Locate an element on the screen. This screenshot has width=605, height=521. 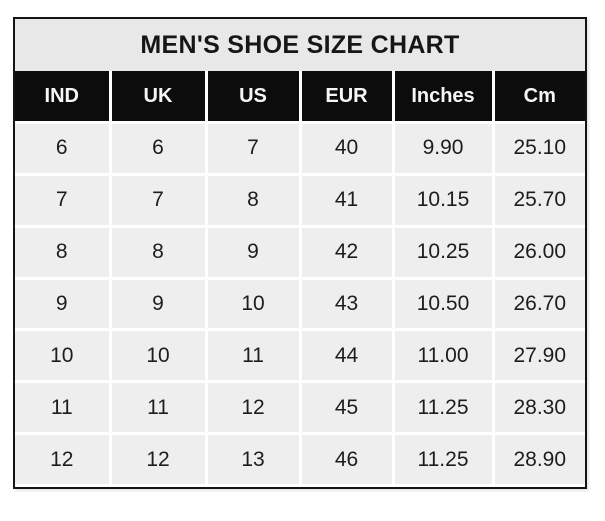
cell-ind: 8 is located at coordinates (62, 252).